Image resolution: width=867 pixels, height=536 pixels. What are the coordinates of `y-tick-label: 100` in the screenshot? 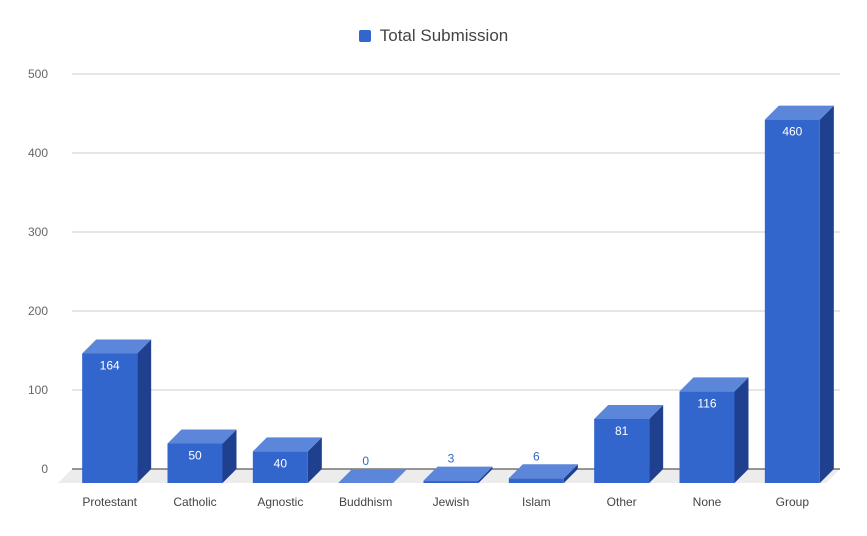 It's located at (38, 390).